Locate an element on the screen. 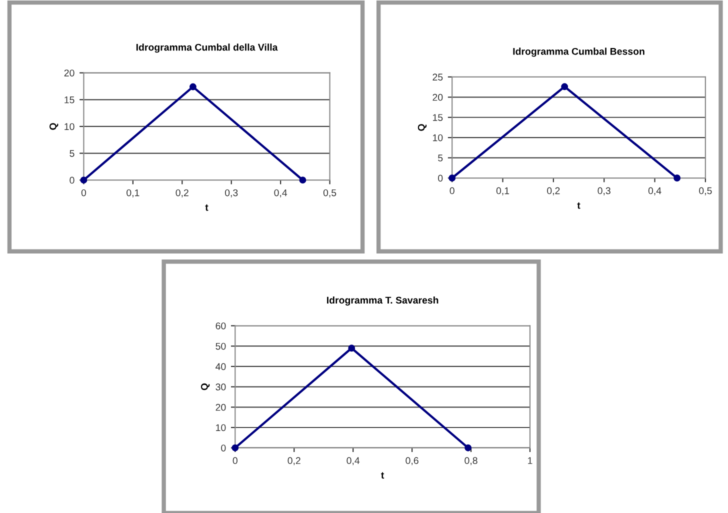  chart-title: Idrogramma Cumbal Besson is located at coordinates (578, 52).